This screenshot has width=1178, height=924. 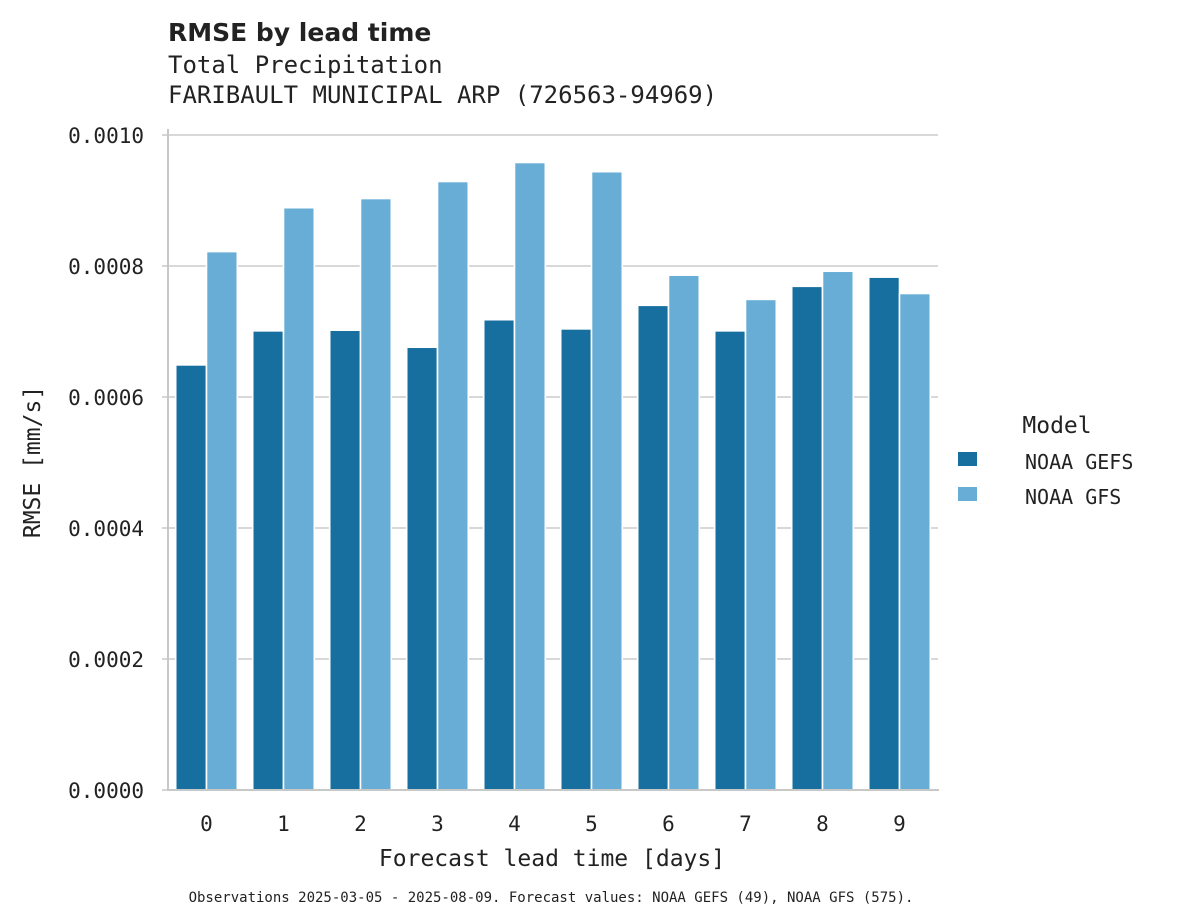 What do you see at coordinates (283, 824) in the screenshot?
I see `x-tick-label: 1` at bounding box center [283, 824].